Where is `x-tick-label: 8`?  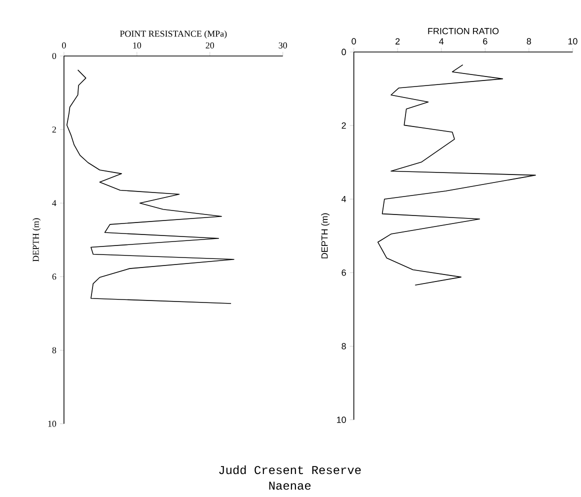
x-tick-label: 8 is located at coordinates (529, 41).